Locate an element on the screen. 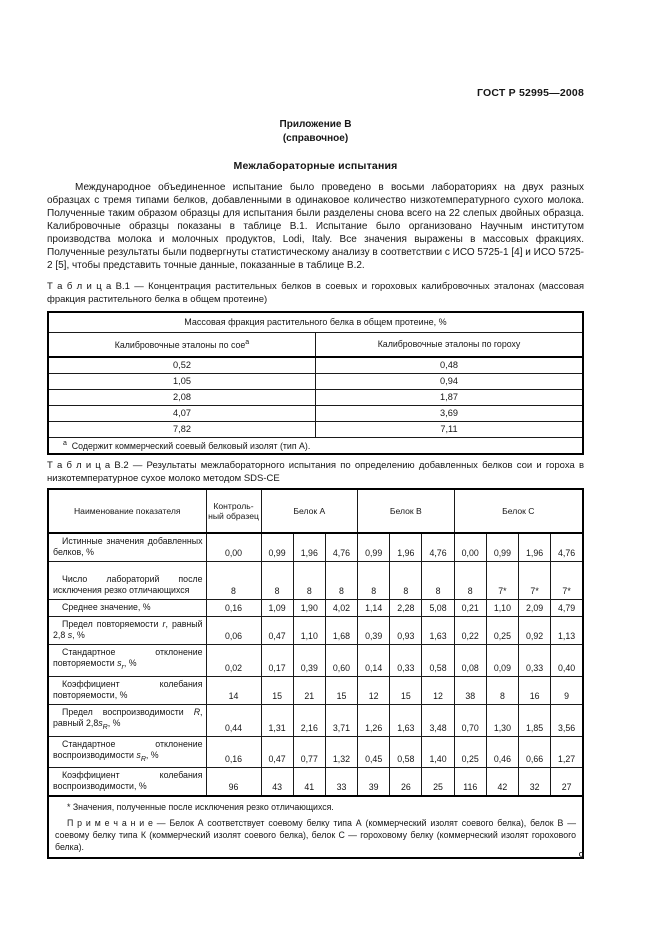 This screenshot has width=661, height=936. table-cell: 0,33 is located at coordinates (534, 660).